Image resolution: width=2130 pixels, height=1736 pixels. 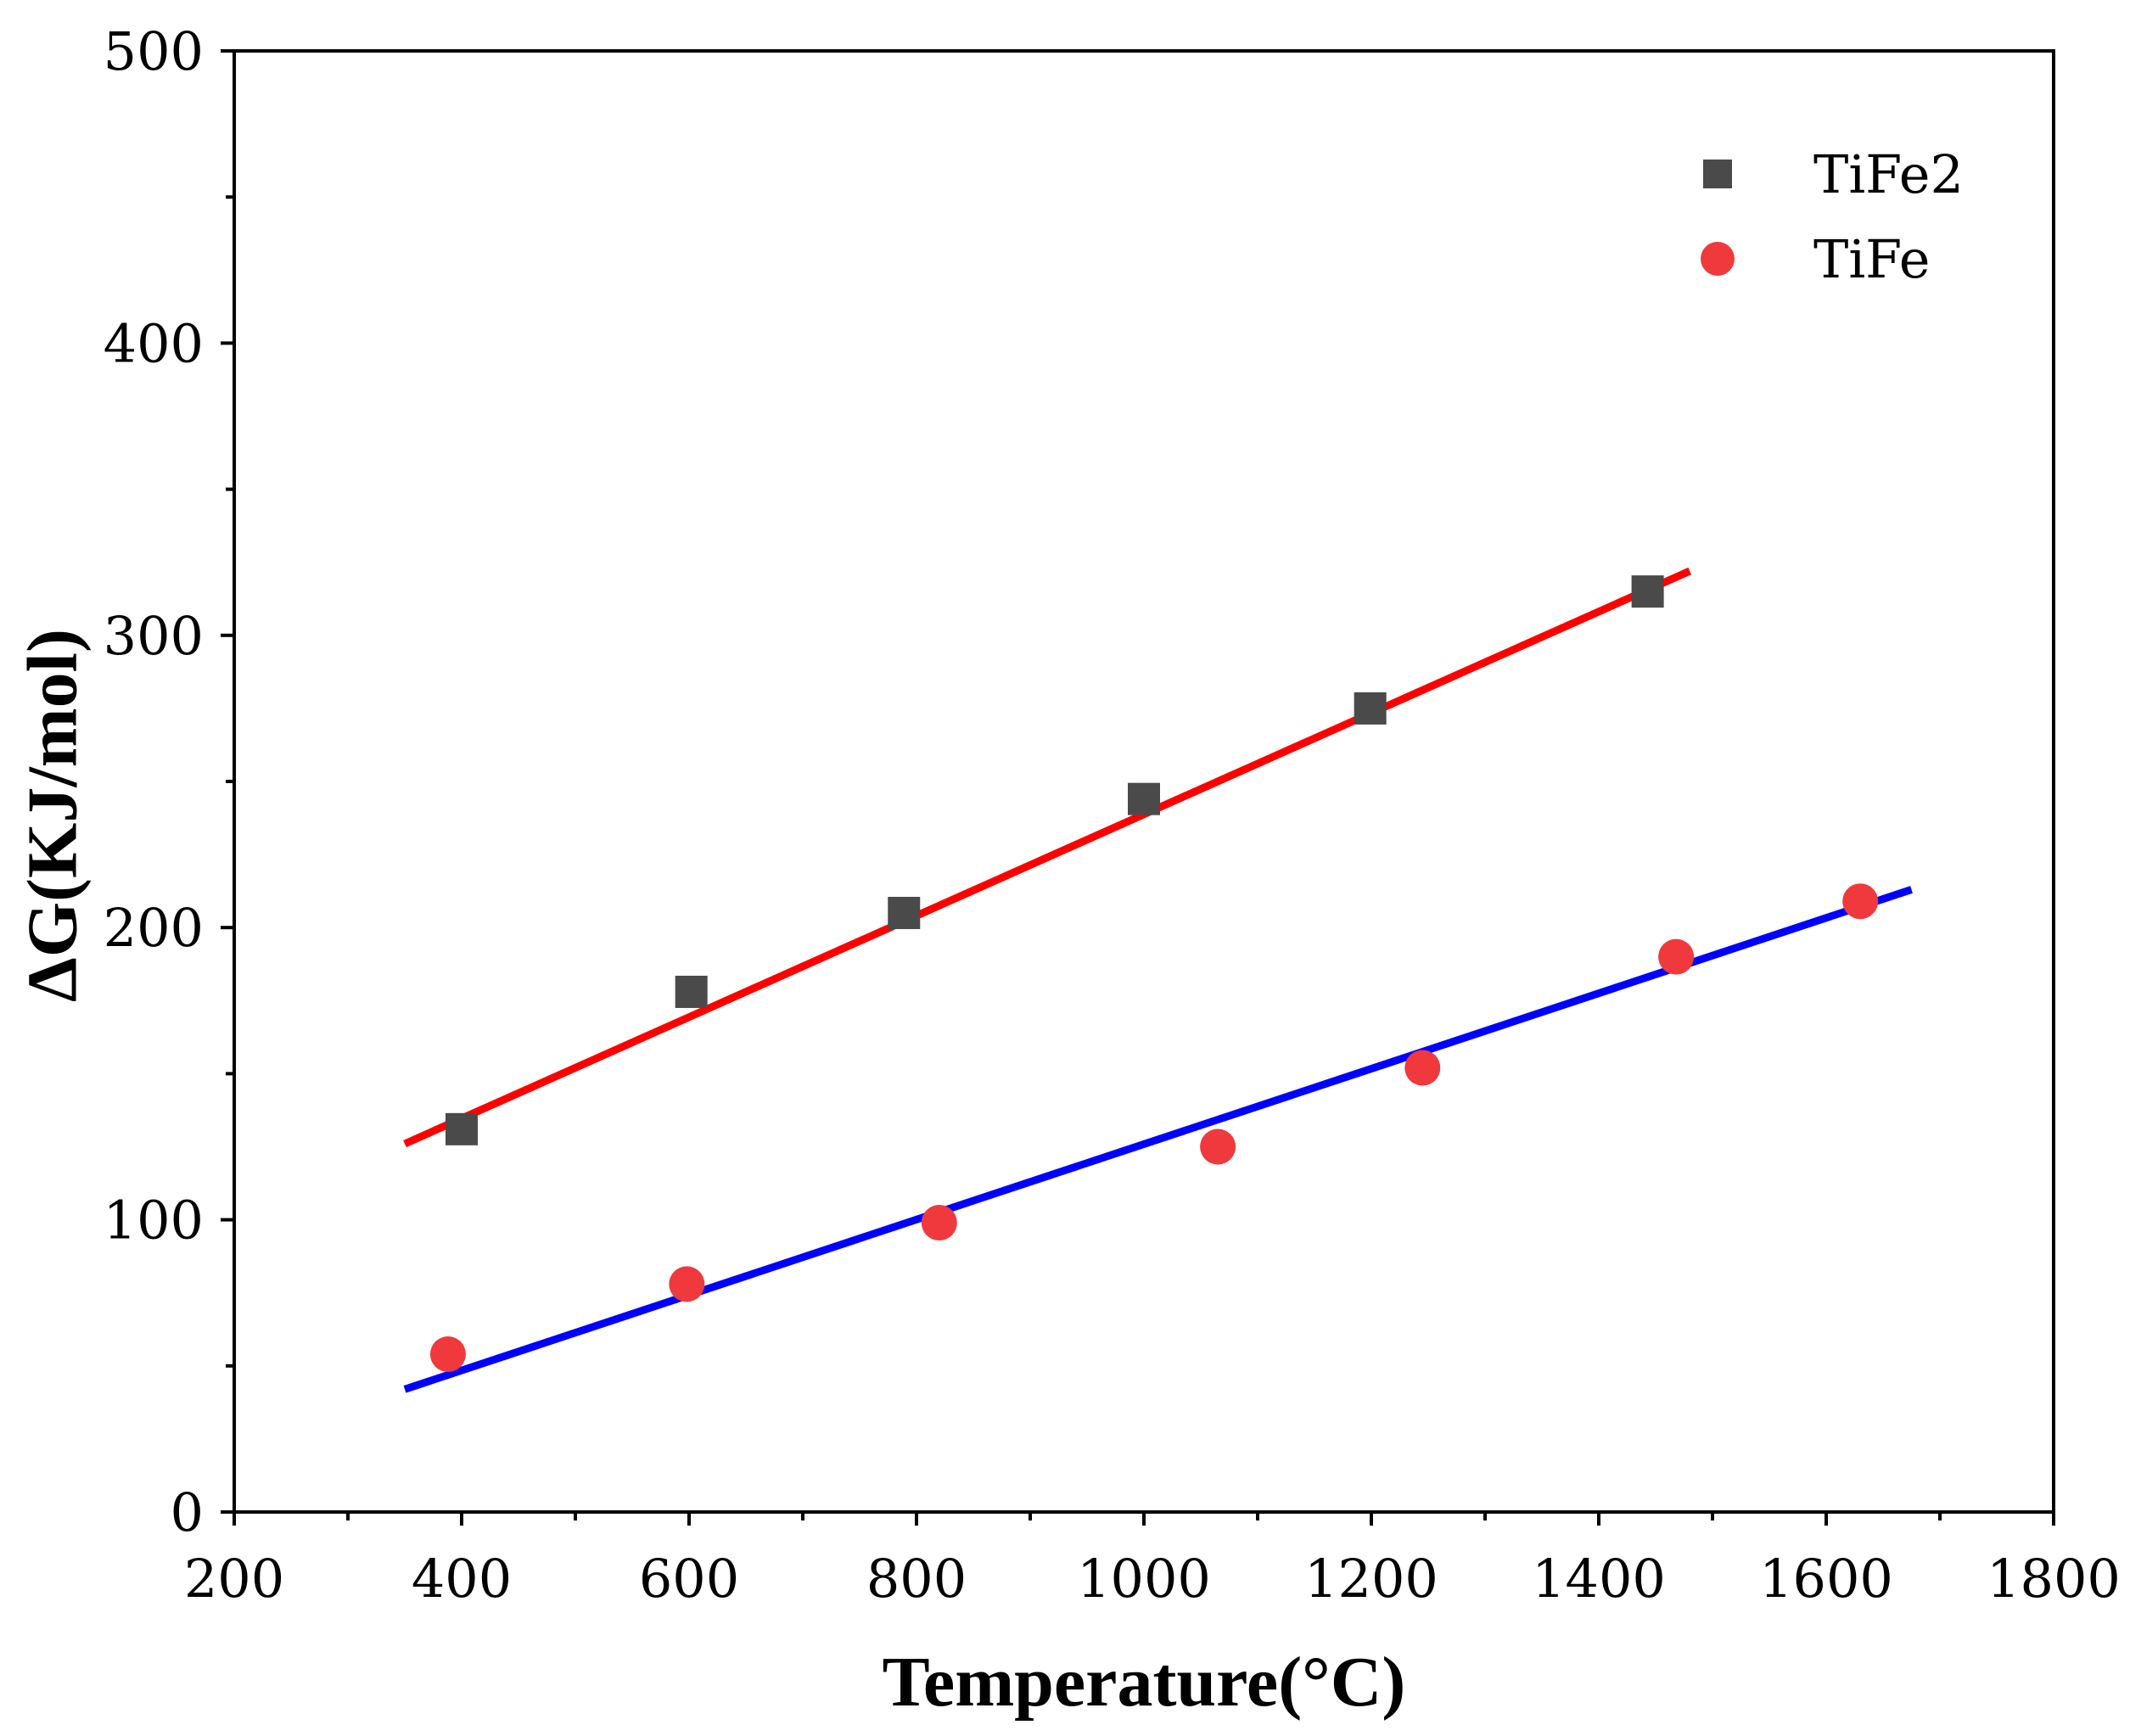 I want to click on x-tick-label: 600, so click(x=689, y=1579).